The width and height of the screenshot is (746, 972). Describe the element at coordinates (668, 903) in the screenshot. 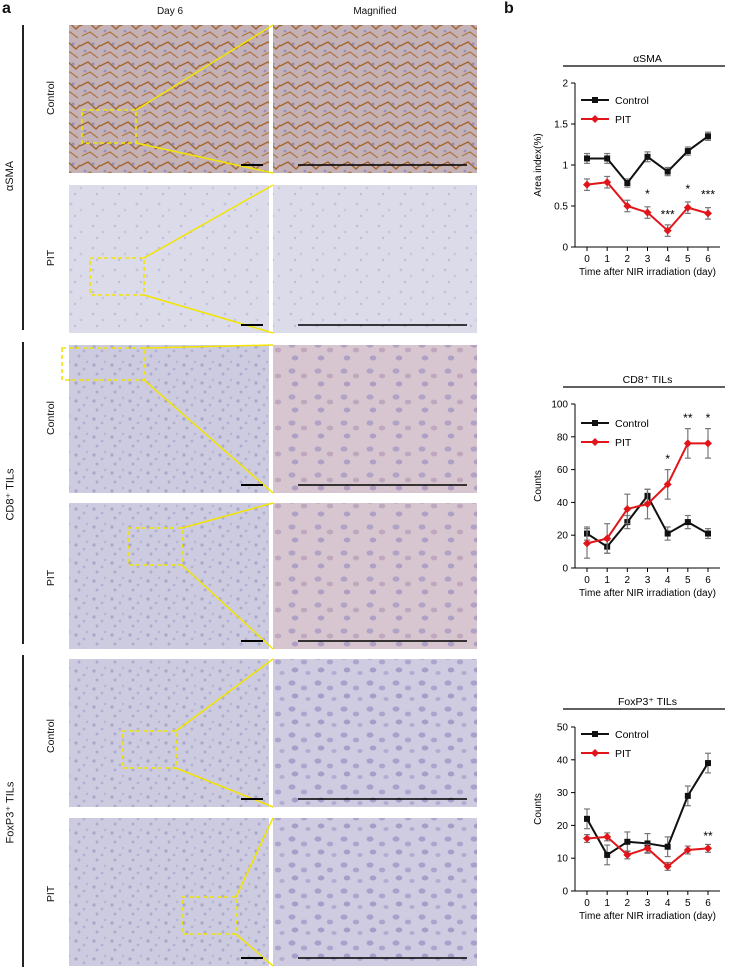

I see `x-tick-label: 4` at that location.